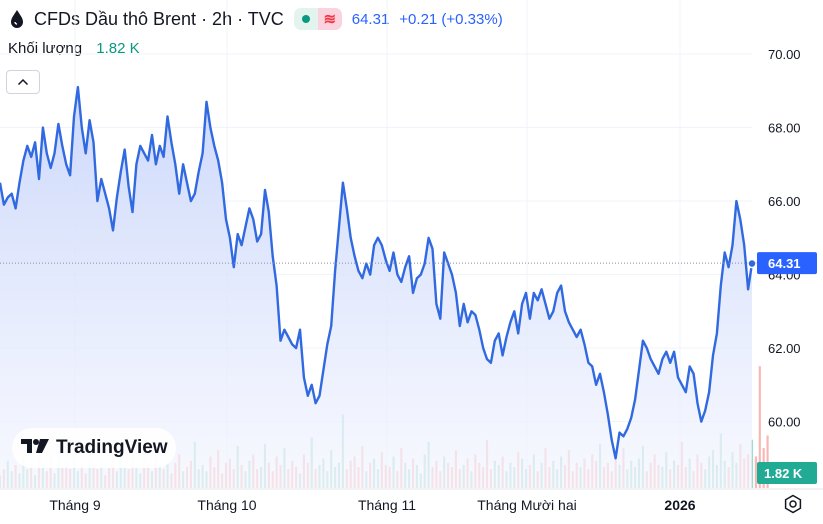 This screenshot has height=524, width=823. I want to click on volume-badge-text: 1.82 K, so click(783, 473).